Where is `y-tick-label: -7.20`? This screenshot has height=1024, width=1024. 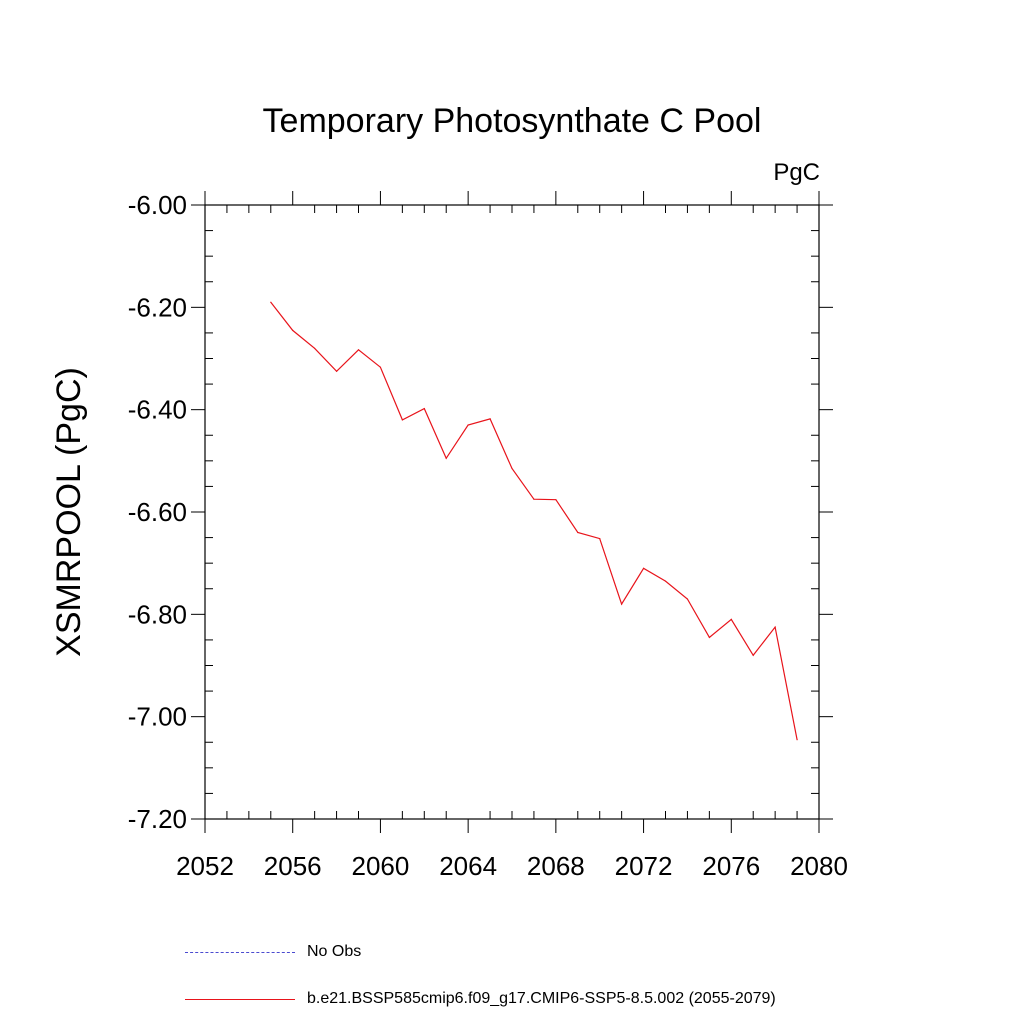
y-tick-label: -7.20 is located at coordinates (157, 819).